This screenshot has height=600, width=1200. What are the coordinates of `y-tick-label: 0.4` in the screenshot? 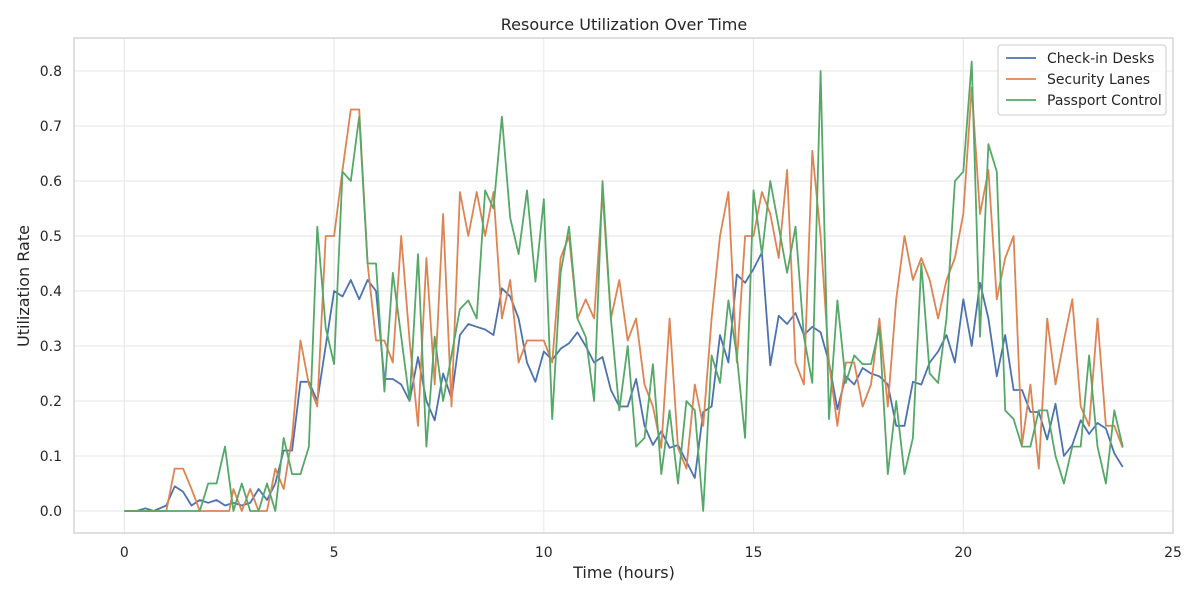 It's located at (51, 292).